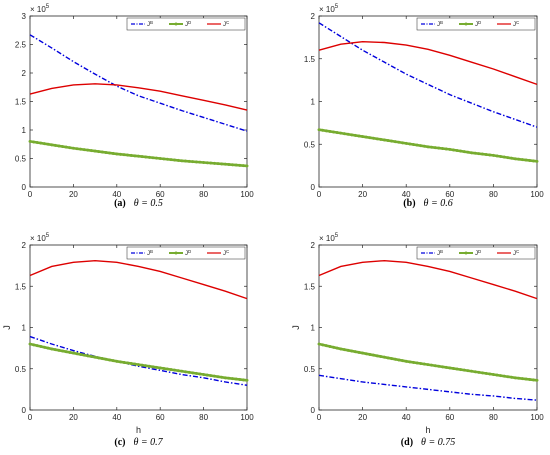 Image resolution: width=550 pixels, height=455 pixels. Describe the element at coordinates (337, 236) in the screenshot. I see `y-multiplier-exponent: 5` at that location.